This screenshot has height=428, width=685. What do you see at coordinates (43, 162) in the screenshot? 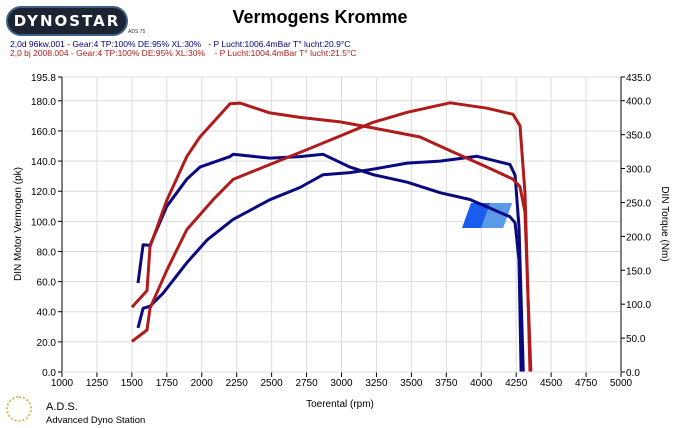
I see `y-tick-label: 140.0` at bounding box center [43, 162].